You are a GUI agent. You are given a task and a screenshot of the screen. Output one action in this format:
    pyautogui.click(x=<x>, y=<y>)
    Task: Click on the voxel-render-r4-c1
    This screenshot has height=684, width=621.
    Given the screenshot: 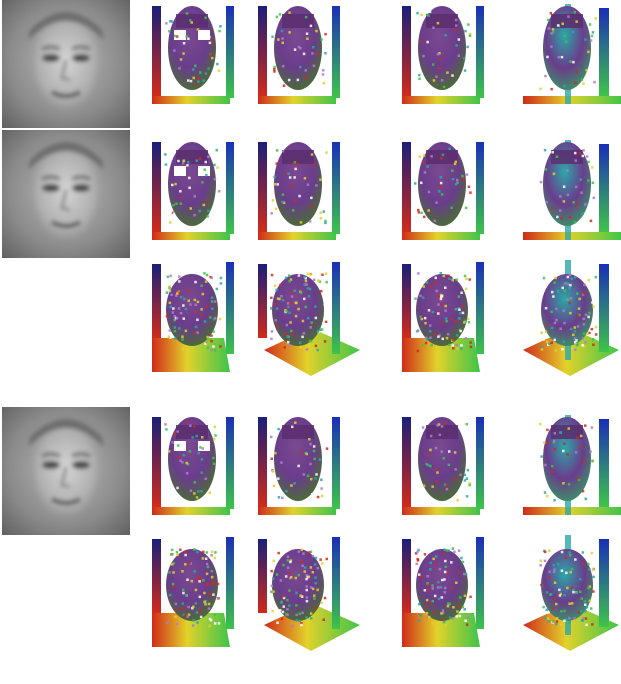 What is the action you would take?
    pyautogui.click(x=205, y=473)
    